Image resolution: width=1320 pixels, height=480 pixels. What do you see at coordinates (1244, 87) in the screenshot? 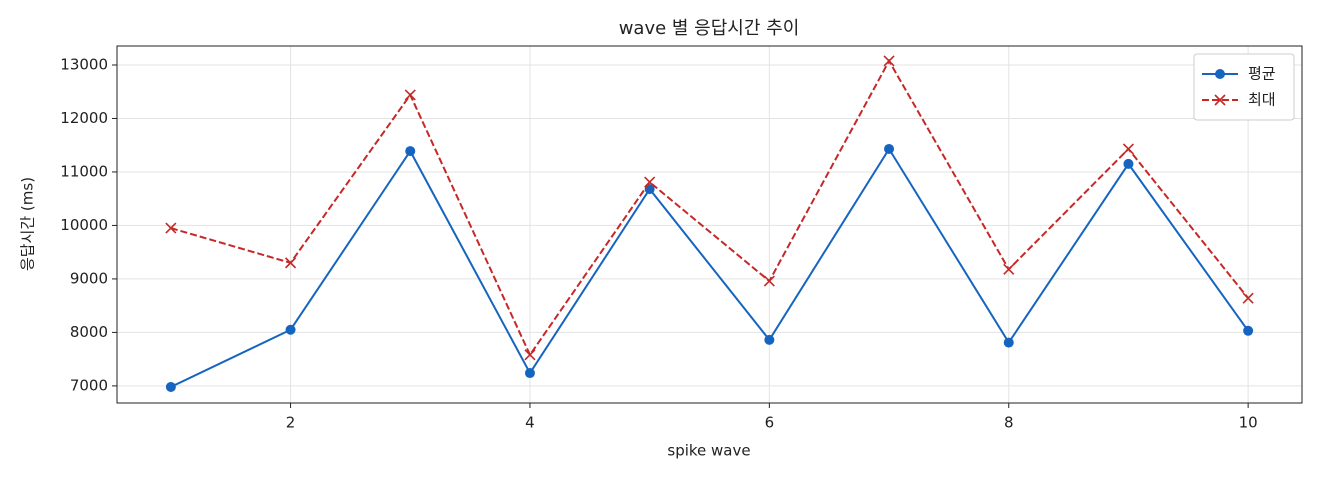
I see `legend-box` at bounding box center [1244, 87].